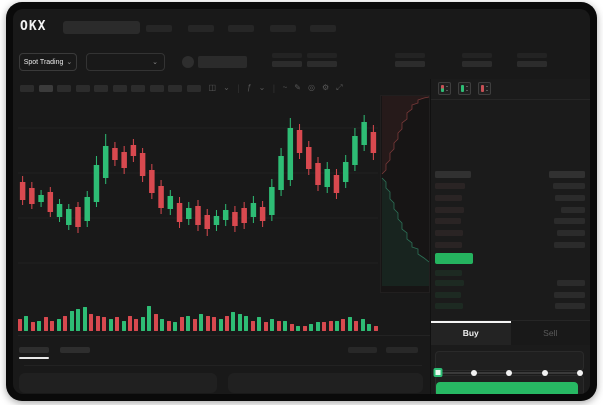 Image resolution: width=603 pixels, height=405 pixels. I want to click on bottom-tab-active, so click(34, 350).